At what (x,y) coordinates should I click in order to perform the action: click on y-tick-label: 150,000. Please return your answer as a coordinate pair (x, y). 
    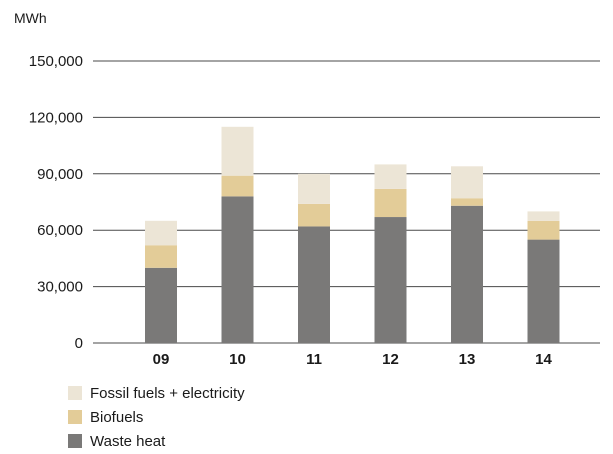
    Looking at the image, I should click on (56, 61).